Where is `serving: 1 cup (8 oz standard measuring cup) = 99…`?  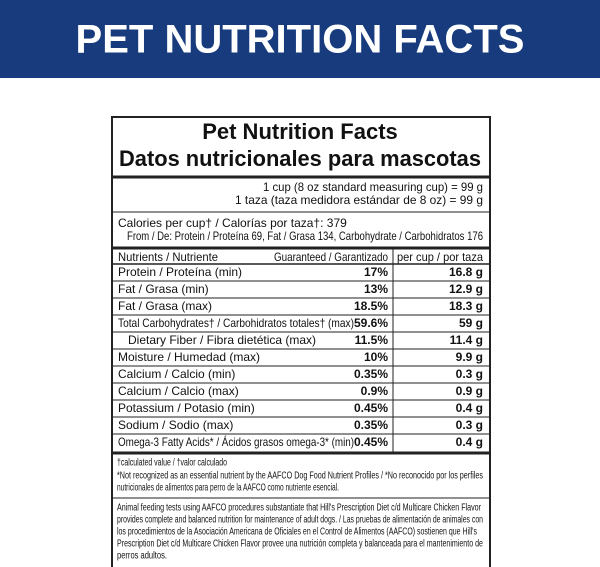 serving: 1 cup (8 oz standard measuring cup) = 99… is located at coordinates (373, 187).